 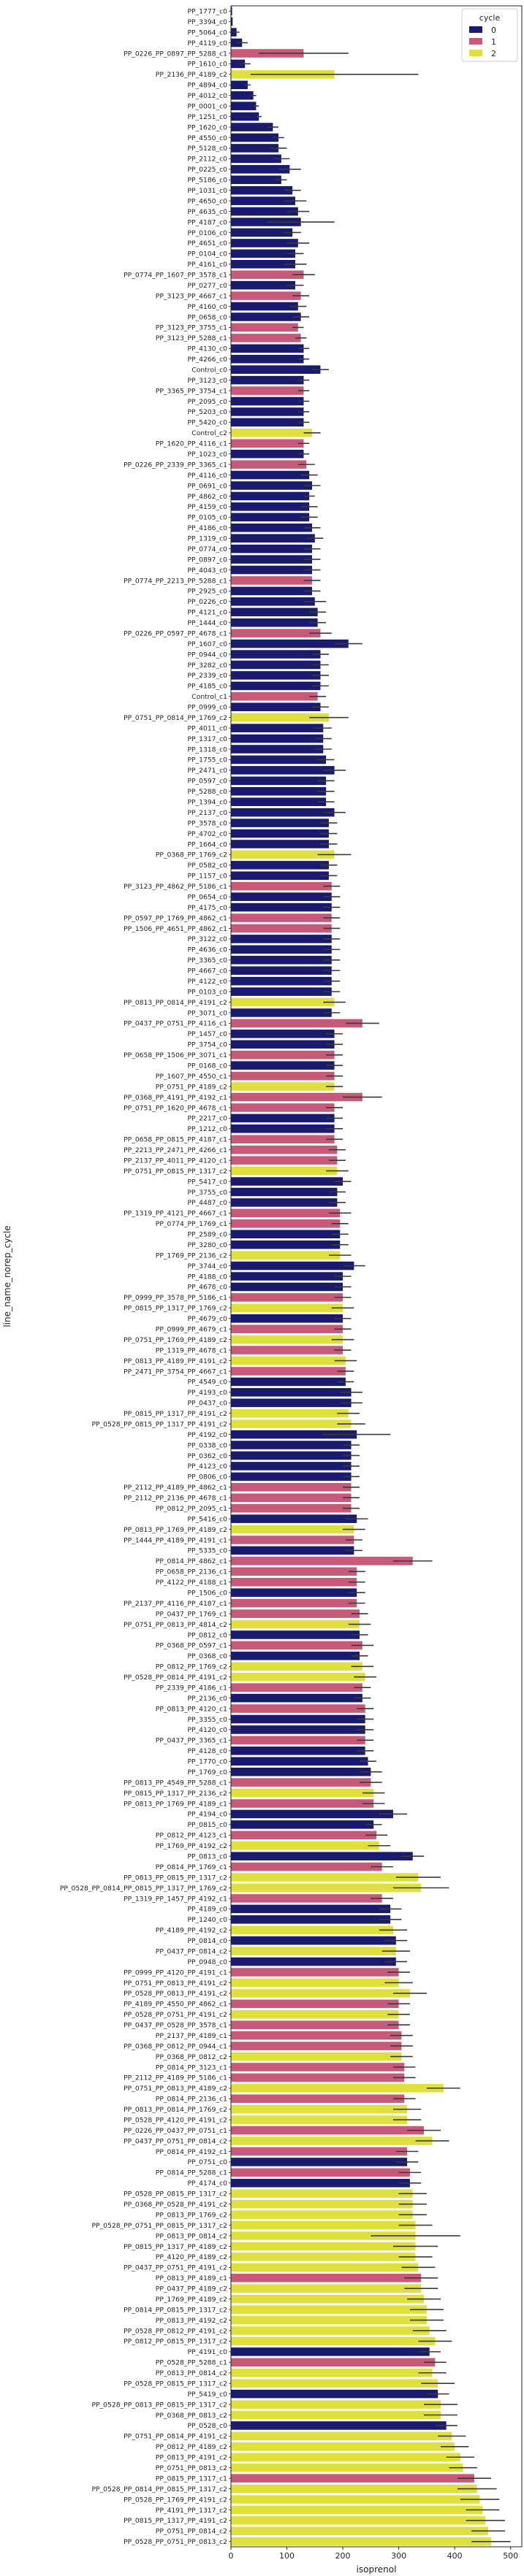 I want to click on y-tick-label: PP_0751_PP_1620_PP_4678_c1, so click(x=175, y=1108).